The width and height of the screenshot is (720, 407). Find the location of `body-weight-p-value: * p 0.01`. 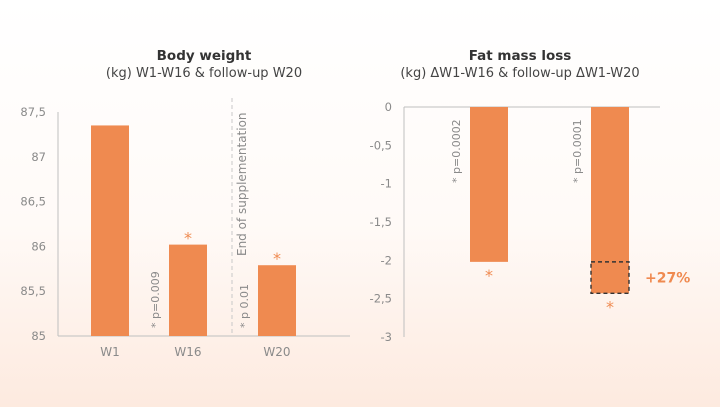

body-weight-p-value: * p 0.01 is located at coordinates (244, 306).